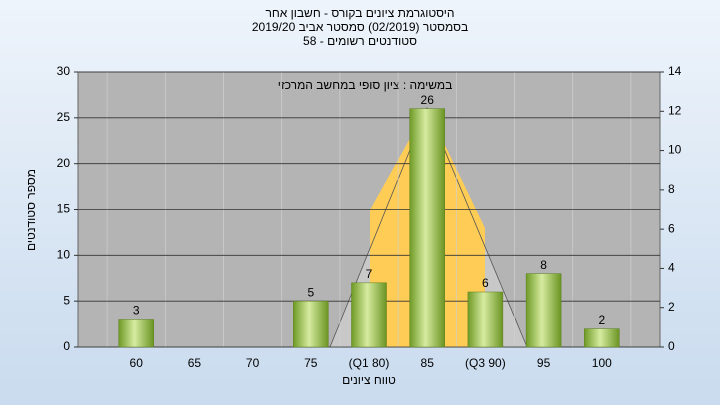  I want to click on x-tick-label: 75, so click(311, 363).